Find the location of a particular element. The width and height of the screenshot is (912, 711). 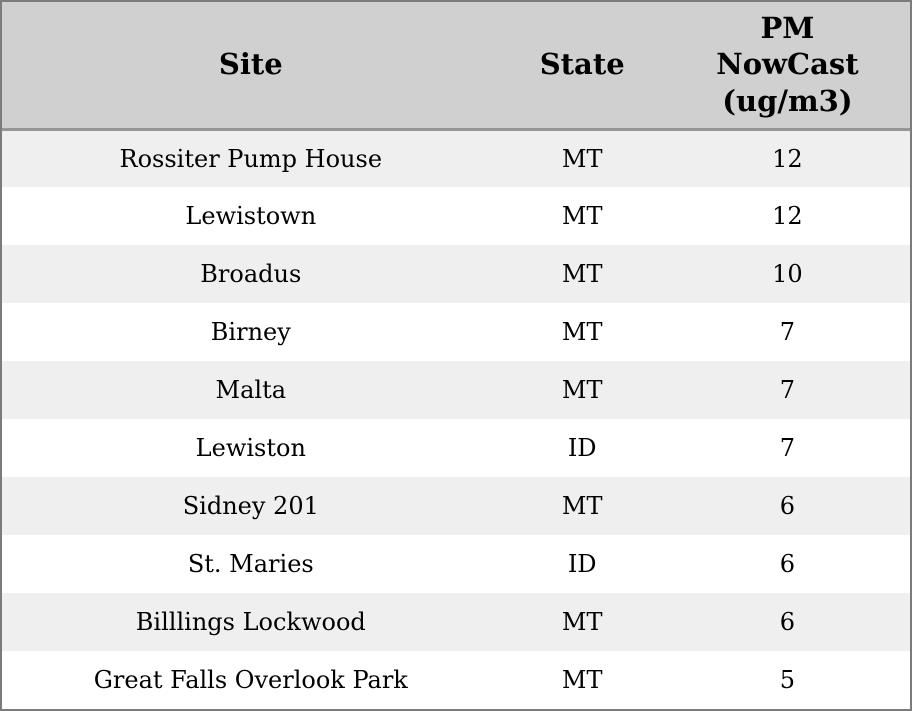

site-cell: Lewiston is located at coordinates (250, 448).